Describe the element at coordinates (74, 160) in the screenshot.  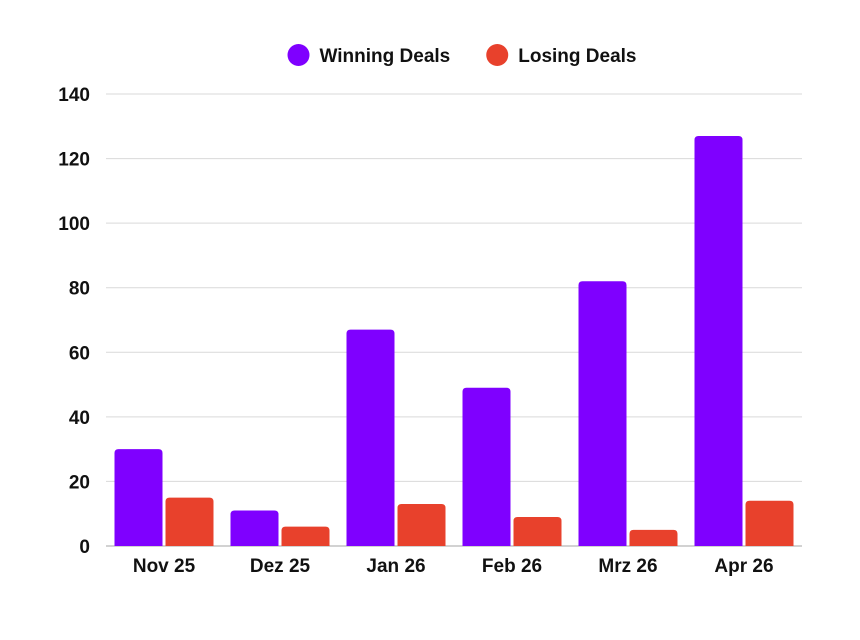
I see `y-tick-label: 120` at that location.